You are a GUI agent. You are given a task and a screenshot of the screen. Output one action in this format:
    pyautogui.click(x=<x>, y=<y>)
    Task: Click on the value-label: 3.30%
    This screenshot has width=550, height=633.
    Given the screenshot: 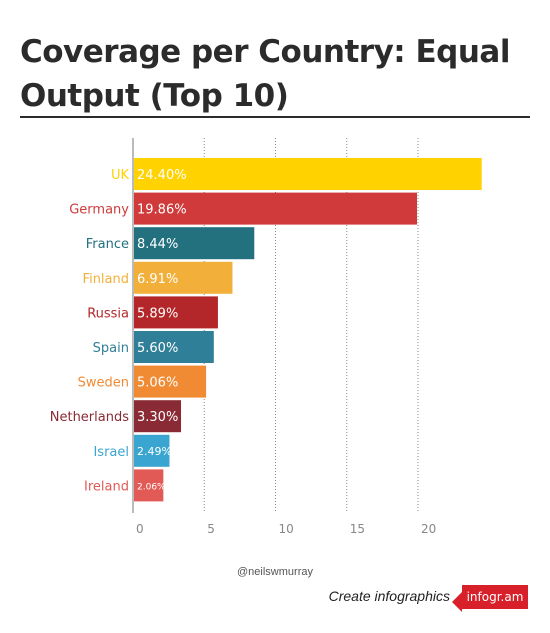 What is the action you would take?
    pyautogui.click(x=157, y=417)
    